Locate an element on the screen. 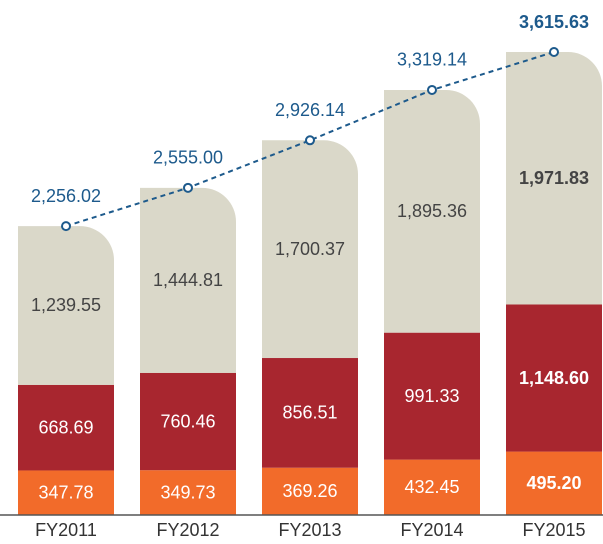  total-label: 2,555.00 is located at coordinates (188, 158).